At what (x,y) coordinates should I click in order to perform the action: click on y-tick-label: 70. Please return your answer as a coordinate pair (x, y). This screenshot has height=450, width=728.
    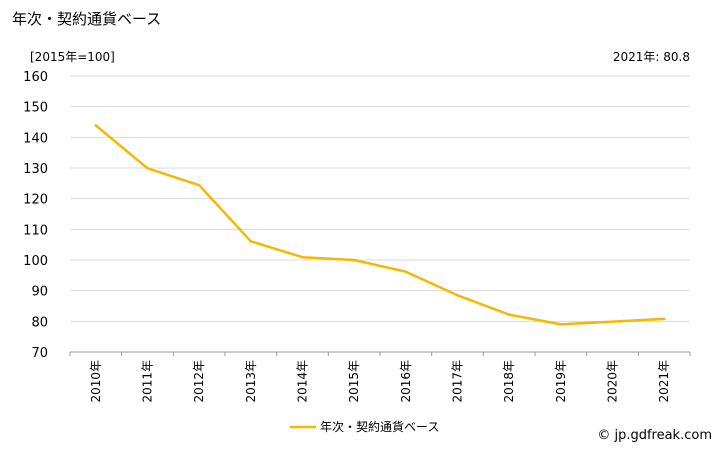
    Looking at the image, I should click on (39, 353).